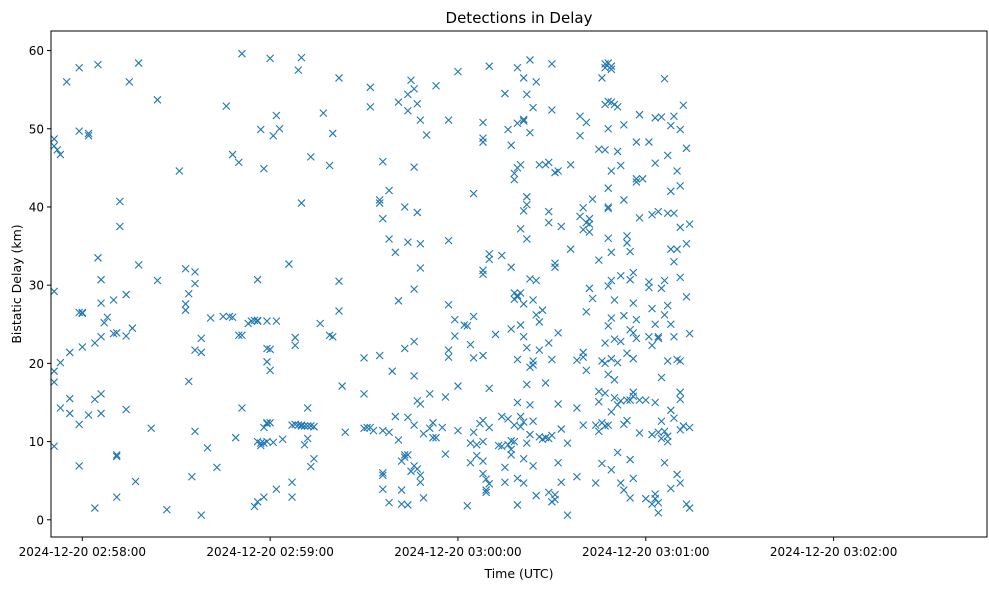 The height and width of the screenshot is (590, 989). Describe the element at coordinates (645, 552) in the screenshot. I see `x-tick-label: 2024-12-20 03:01:00` at that location.